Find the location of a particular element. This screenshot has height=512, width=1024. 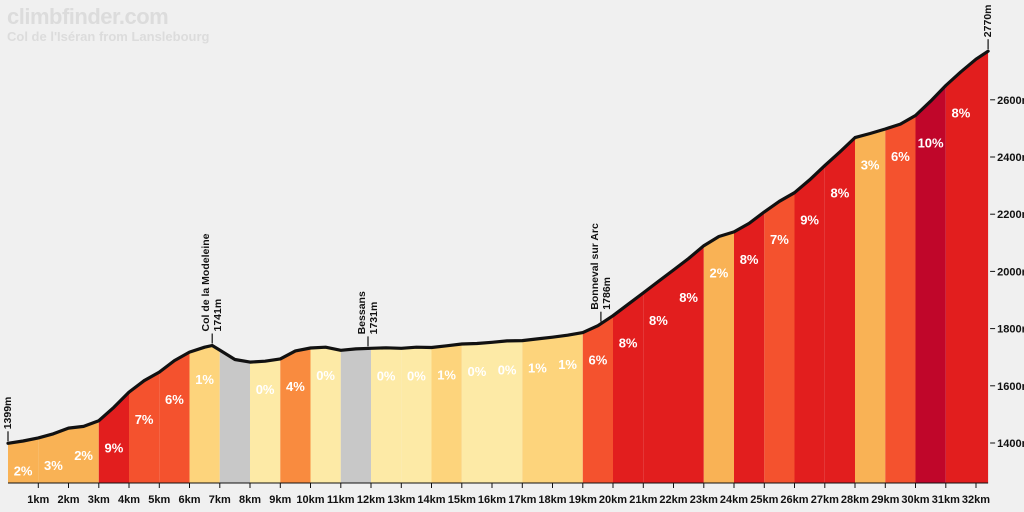

x-tick-label-27: 27km is located at coordinates (825, 500).